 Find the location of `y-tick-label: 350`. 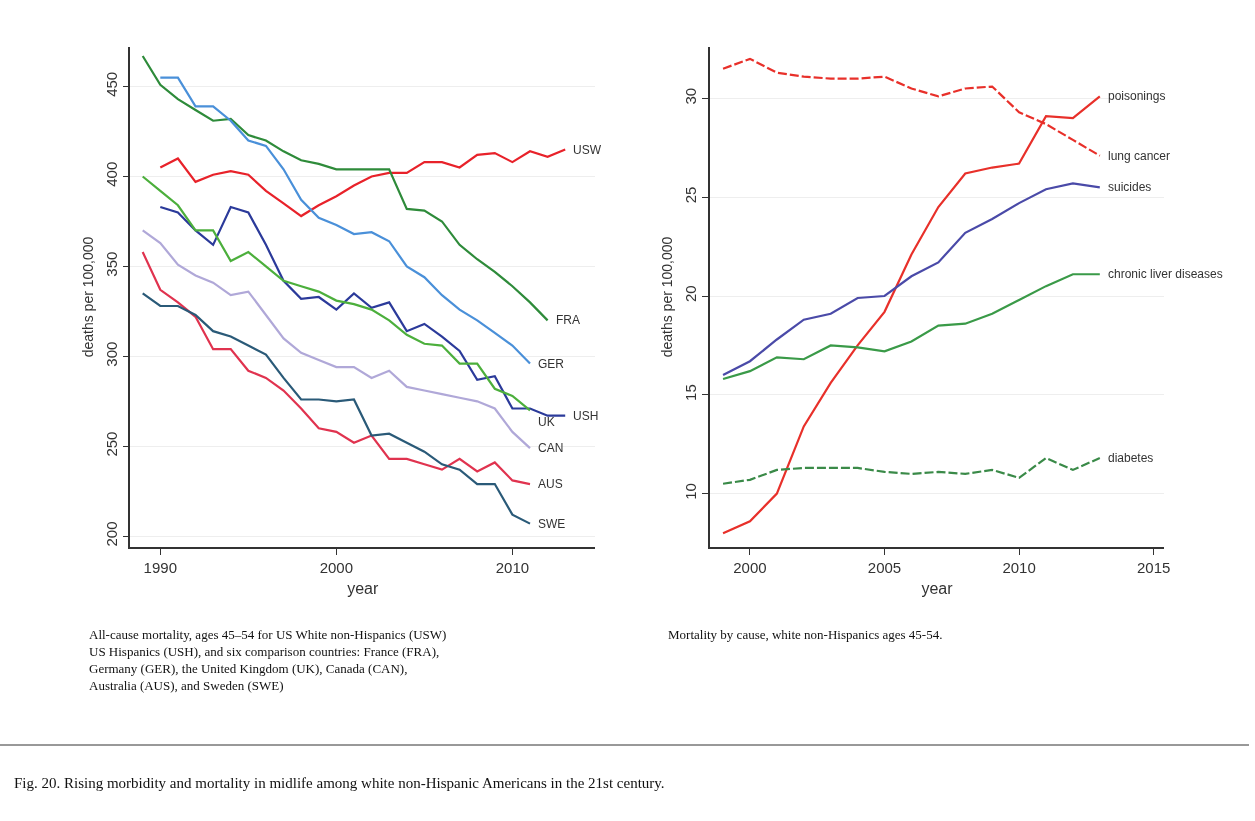

y-tick-label: 350 is located at coordinates (111, 264).